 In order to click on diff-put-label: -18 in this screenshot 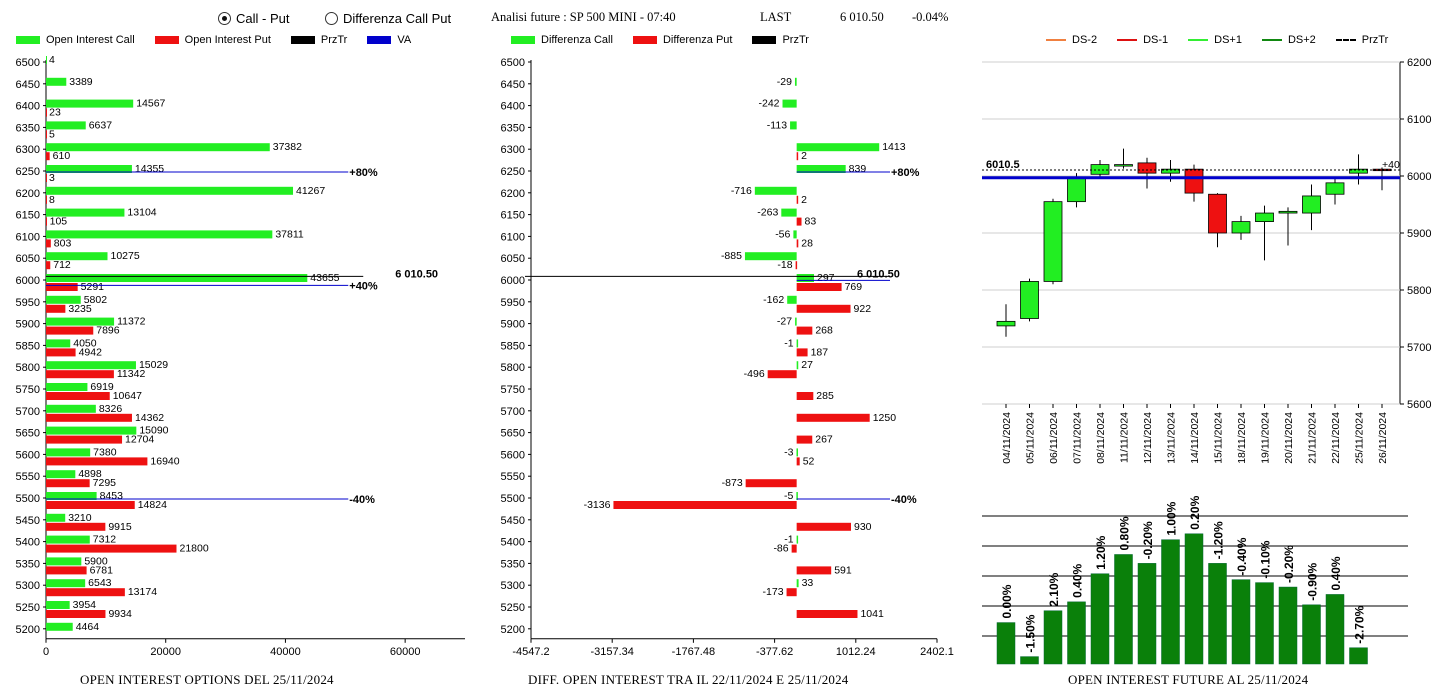, I will do `click(784, 265)`.